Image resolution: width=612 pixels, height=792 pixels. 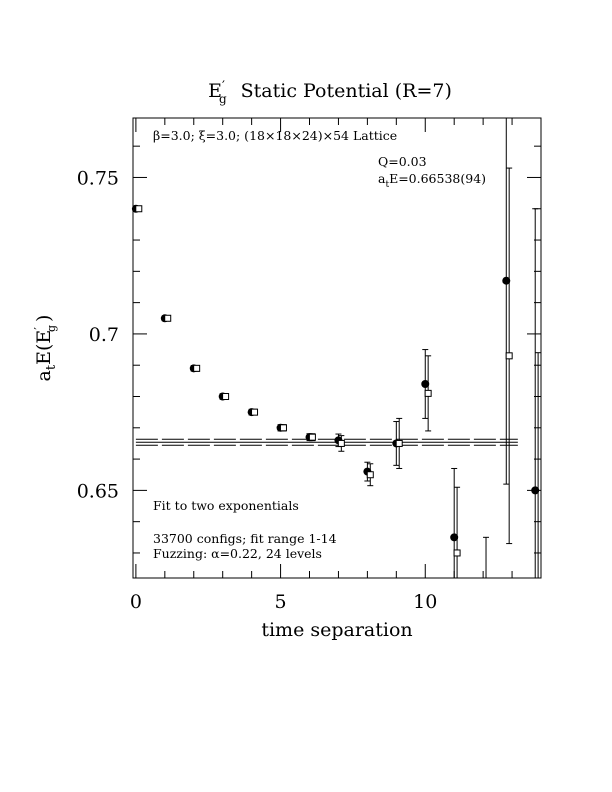 What do you see at coordinates (336, 630) in the screenshot?
I see `x-axis-label: time separation` at bounding box center [336, 630].